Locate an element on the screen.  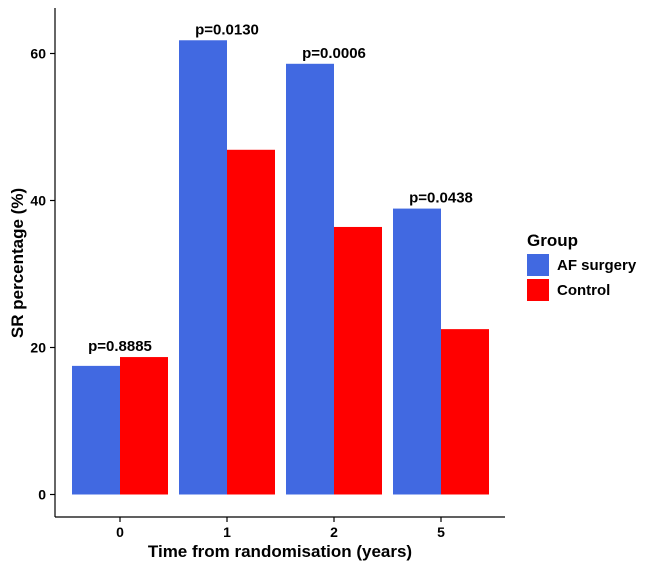
p-value-label-0: p=0.8885 is located at coordinates (120, 346).